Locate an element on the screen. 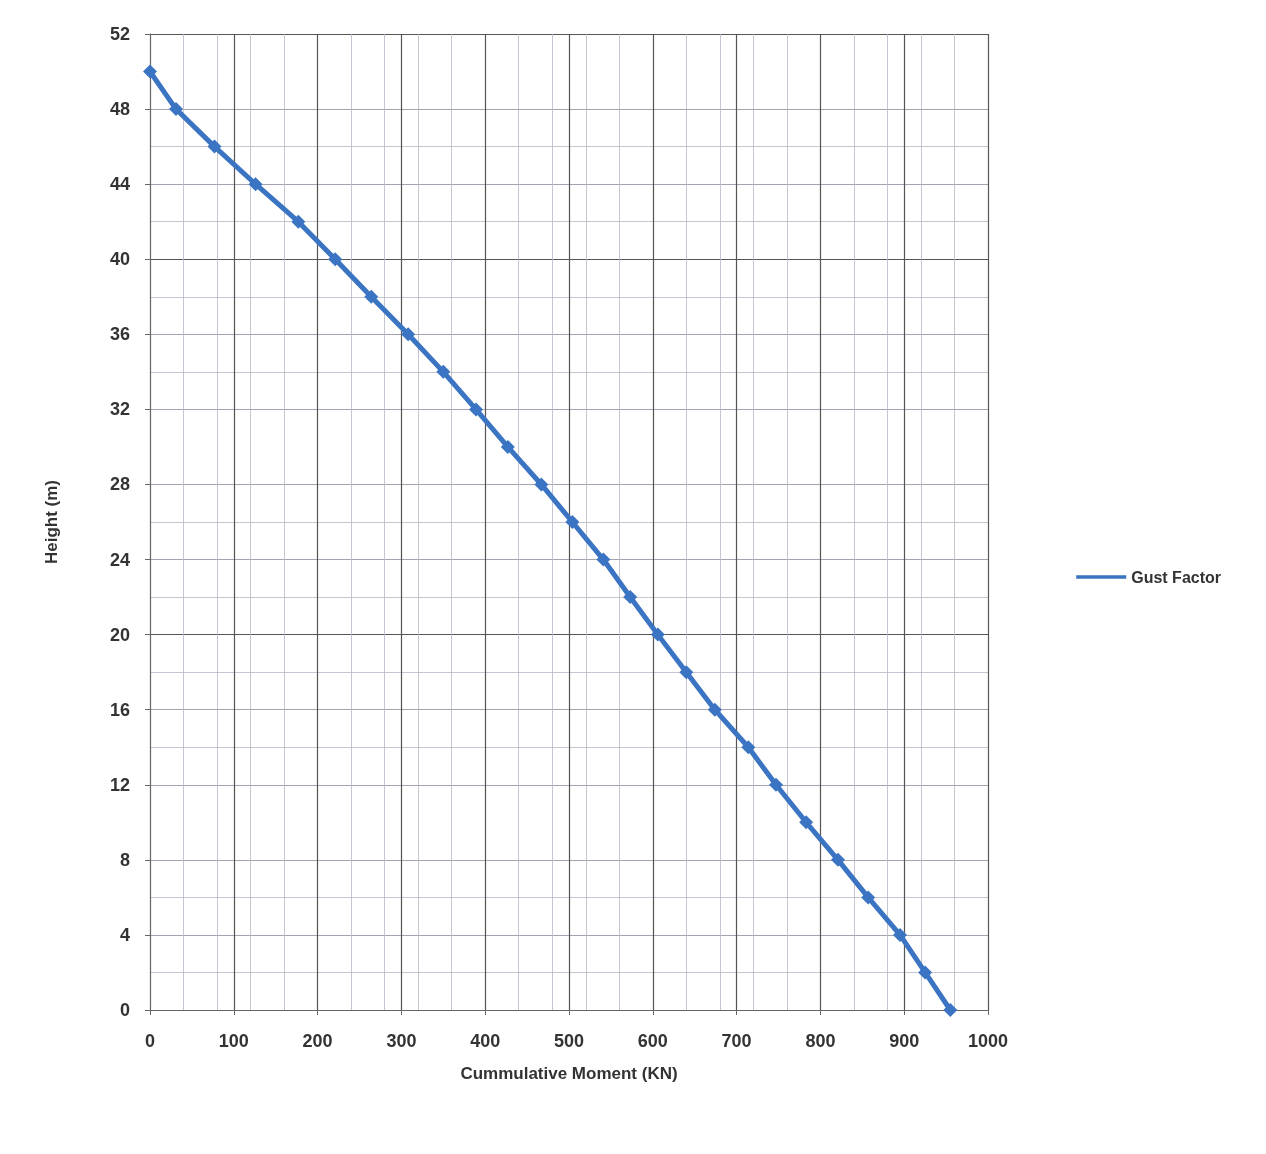 This screenshot has width=1266, height=1154. y-tick-label: 48 is located at coordinates (119, 109).